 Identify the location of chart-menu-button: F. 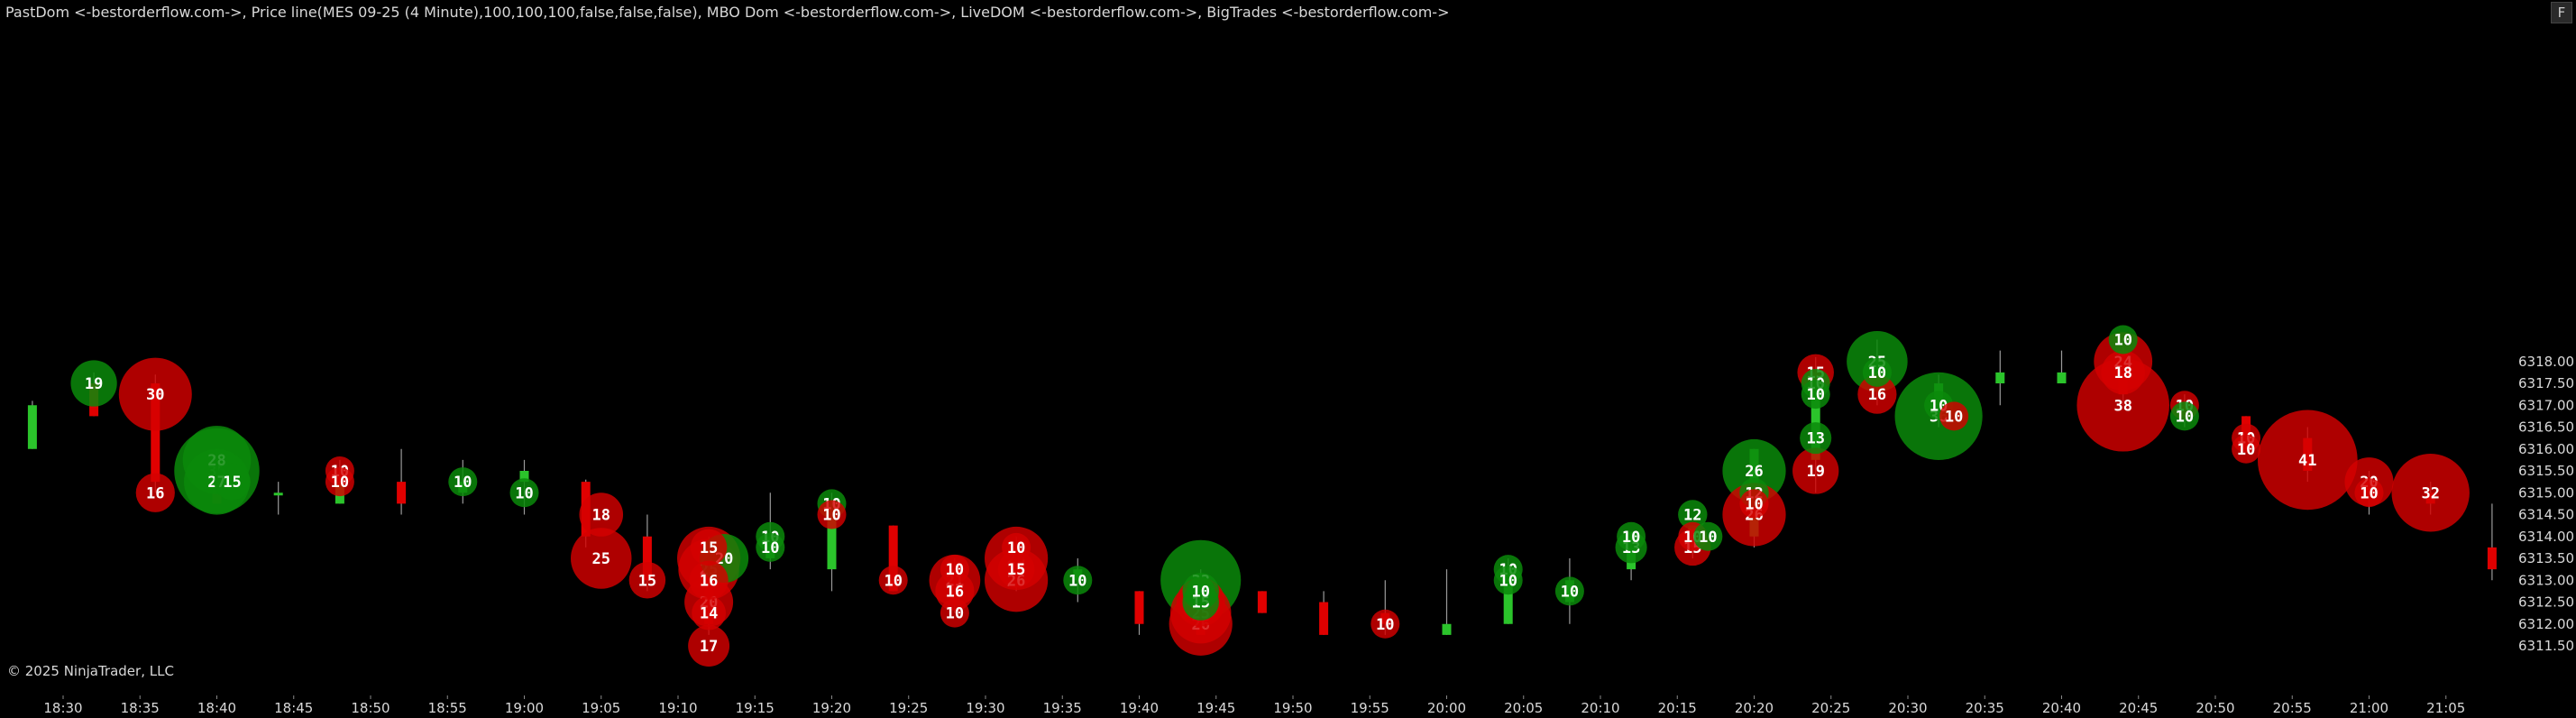
(2561, 12).